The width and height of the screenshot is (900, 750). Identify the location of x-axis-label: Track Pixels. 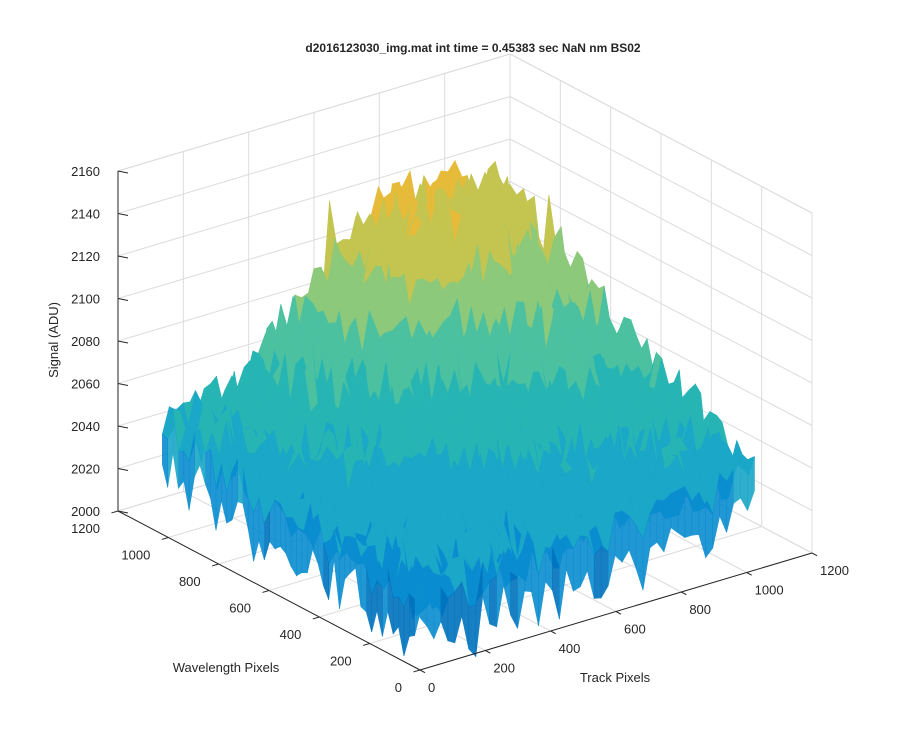
(615, 677).